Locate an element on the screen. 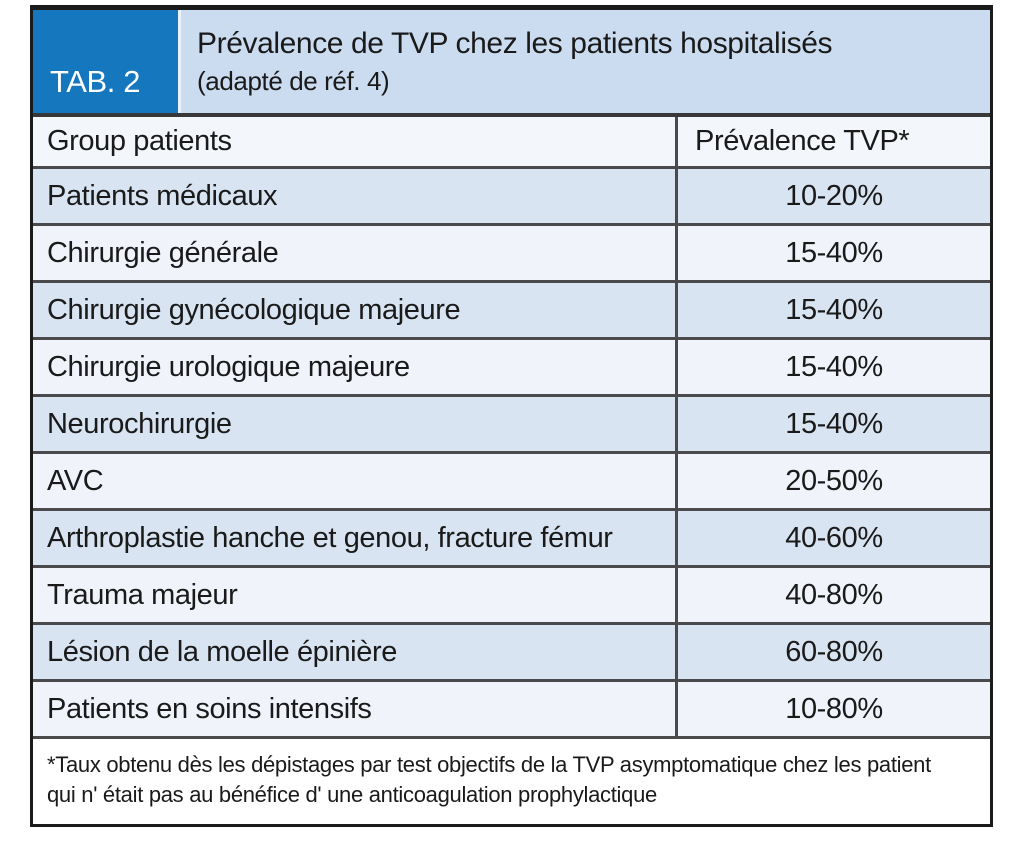  row-prevalence-value: 60-80% is located at coordinates (832, 652).